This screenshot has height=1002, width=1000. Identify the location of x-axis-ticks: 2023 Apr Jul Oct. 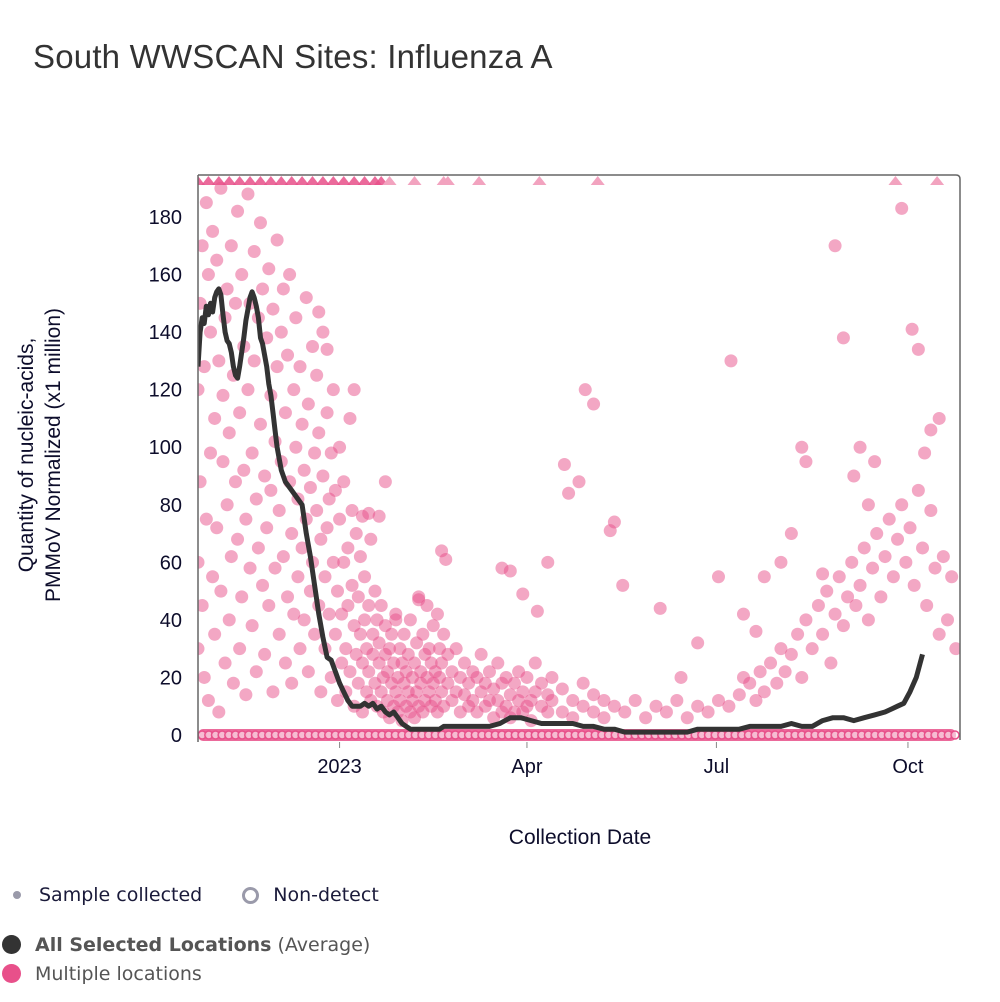
(620, 760).